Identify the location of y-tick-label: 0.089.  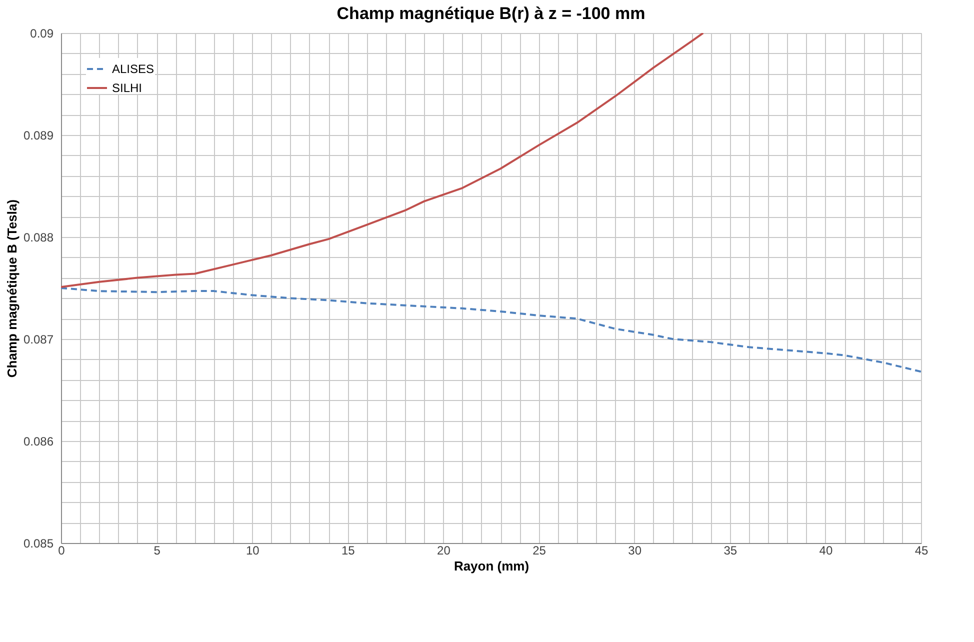
(38, 135).